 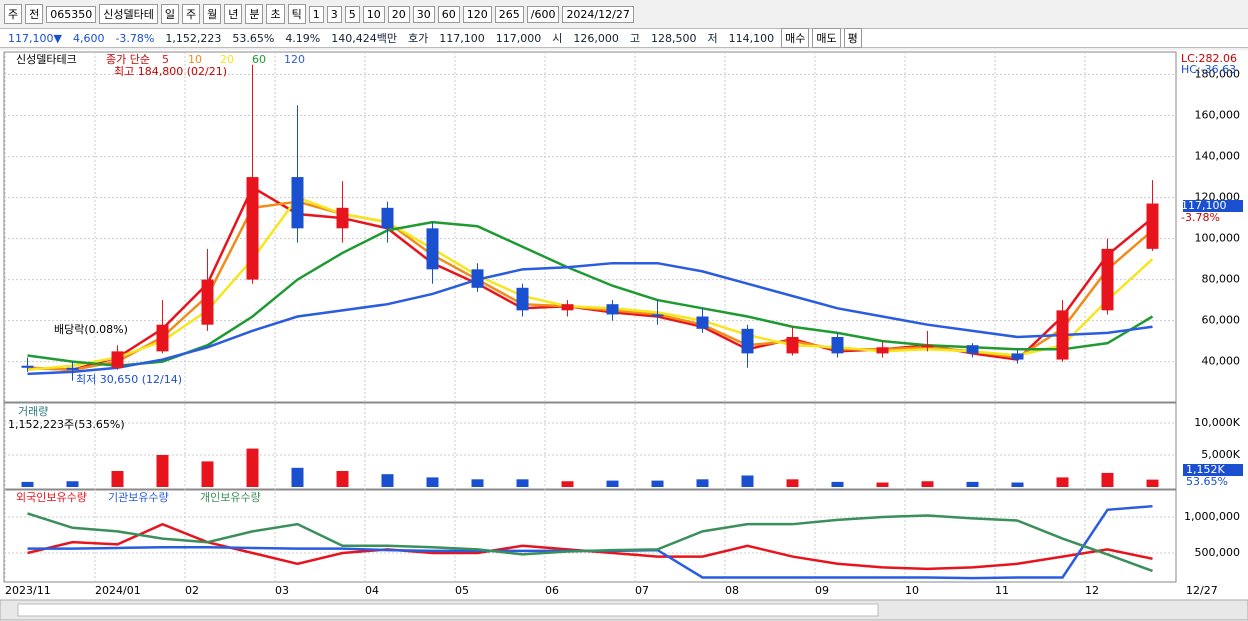 I want to click on x-tick-label: 04, so click(x=372, y=590).